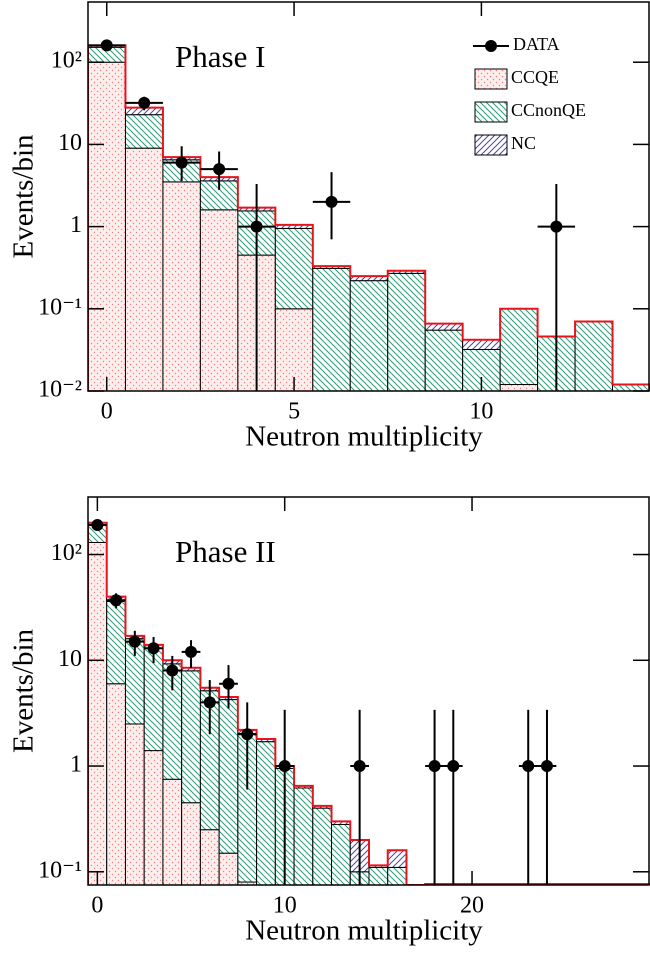 Image resolution: width=650 pixels, height=954 pixels. What do you see at coordinates (535, 77) in the screenshot?
I see `legend-label: CCQE` at bounding box center [535, 77].